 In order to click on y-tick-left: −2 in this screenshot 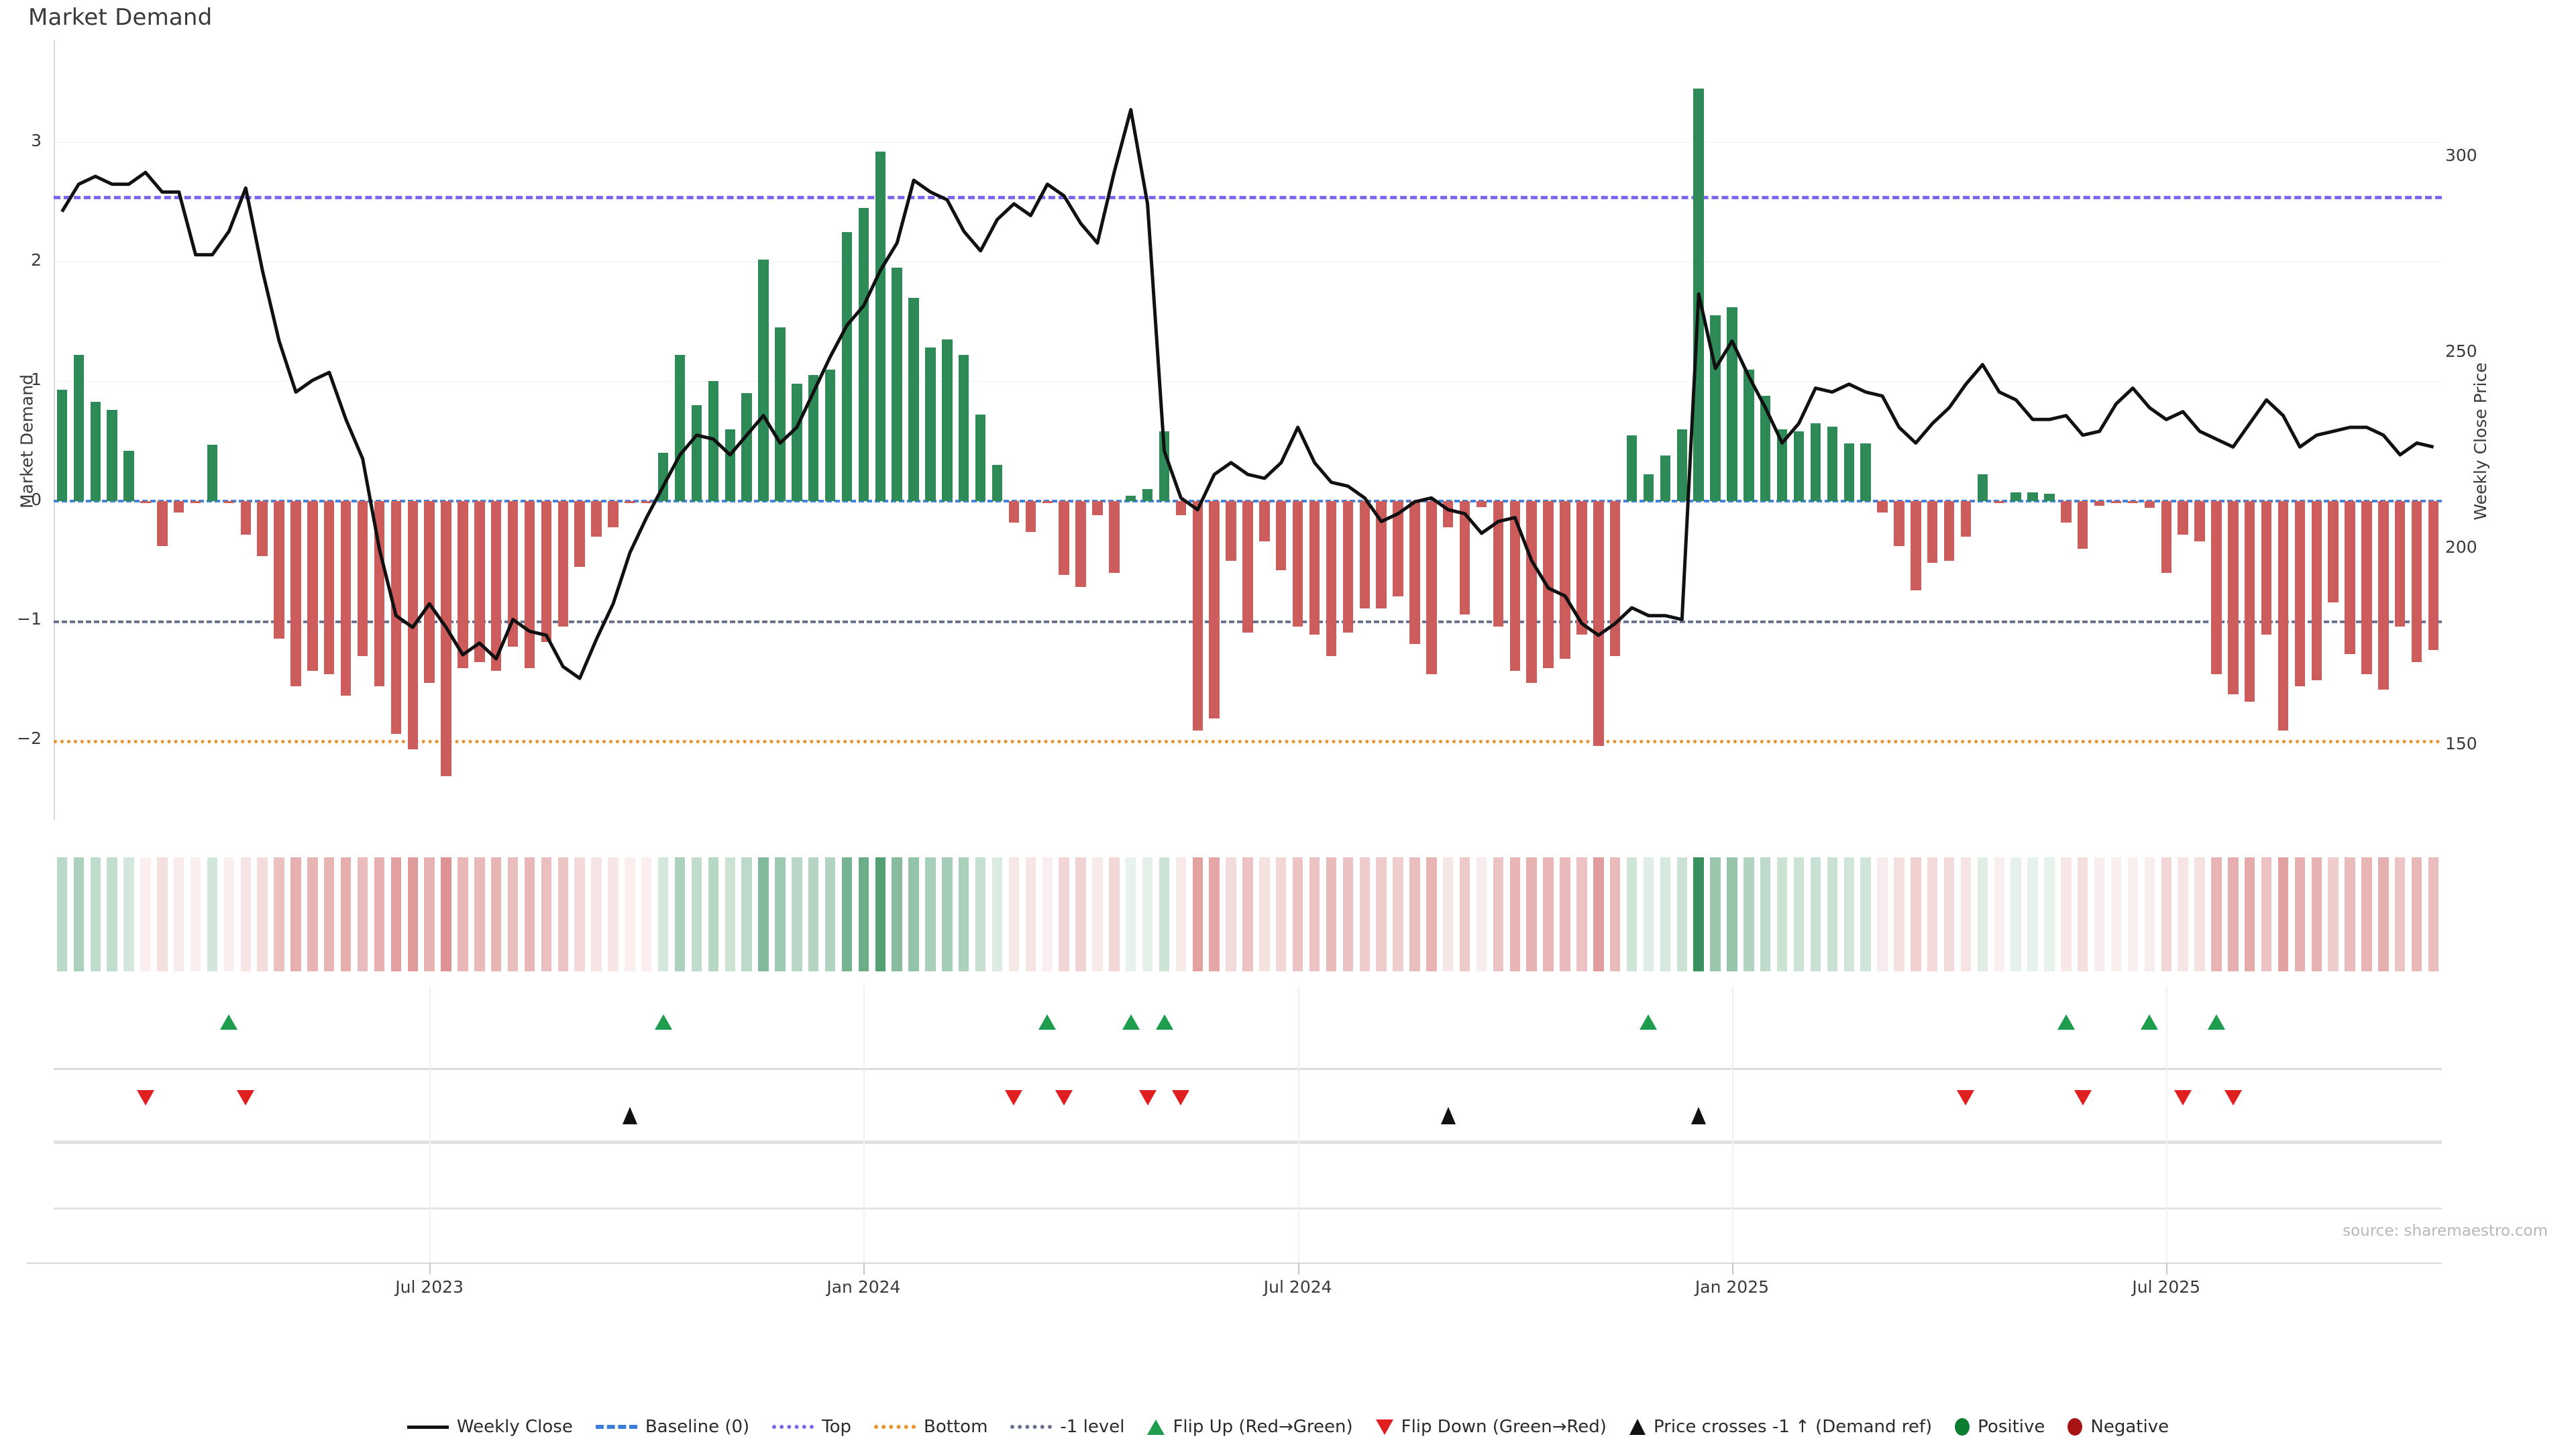, I will do `click(29, 739)`.